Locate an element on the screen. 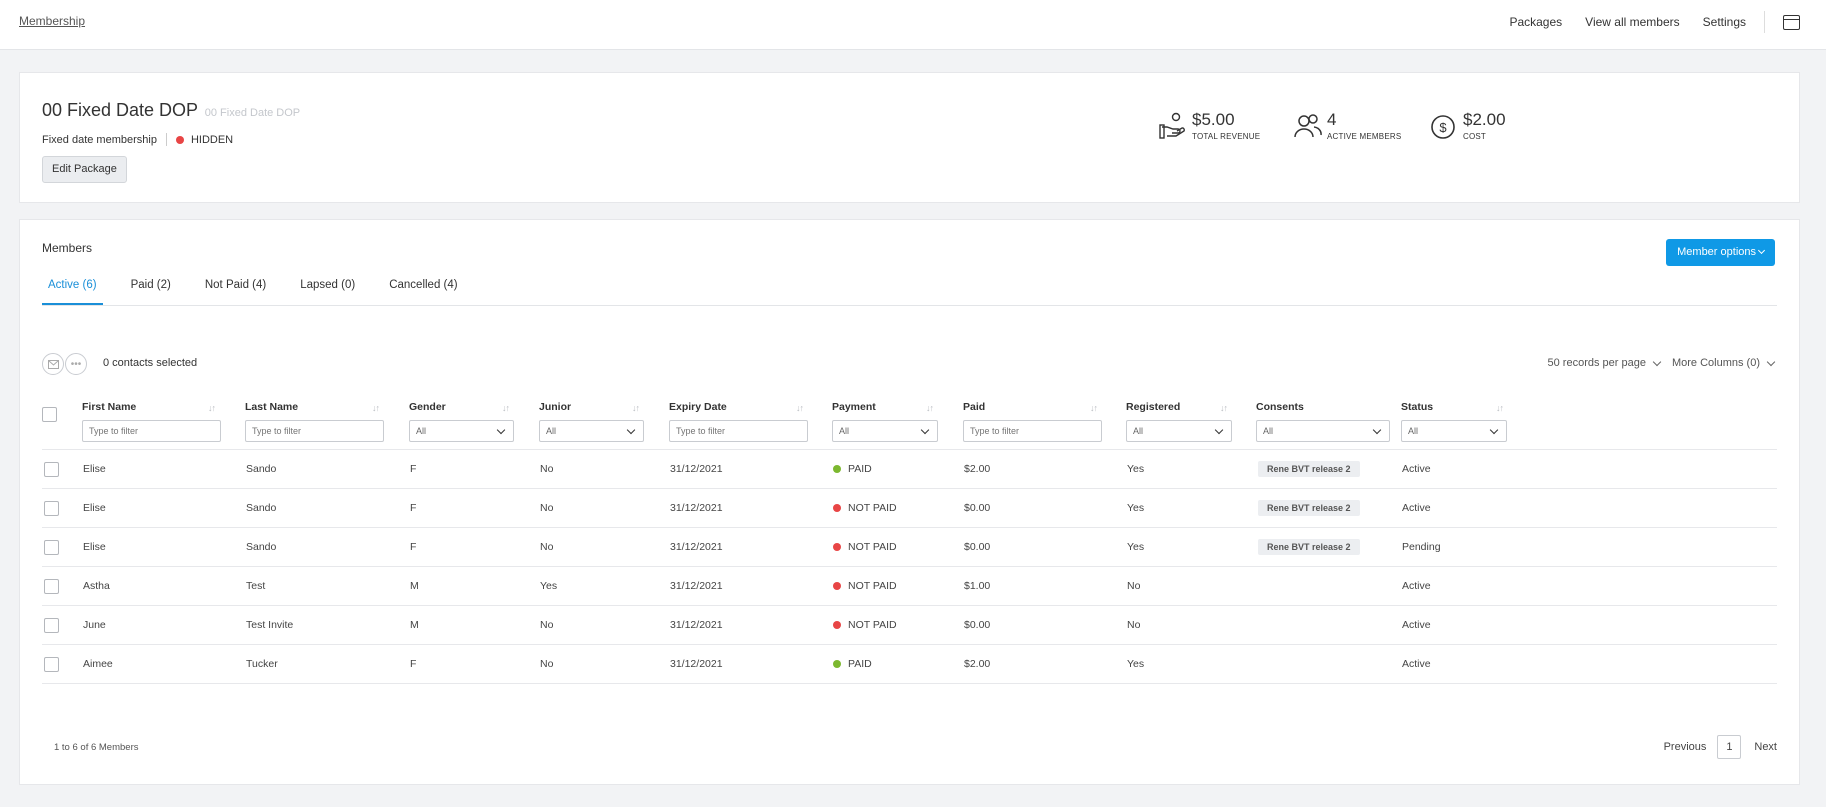  current-page: 1 is located at coordinates (1729, 747).